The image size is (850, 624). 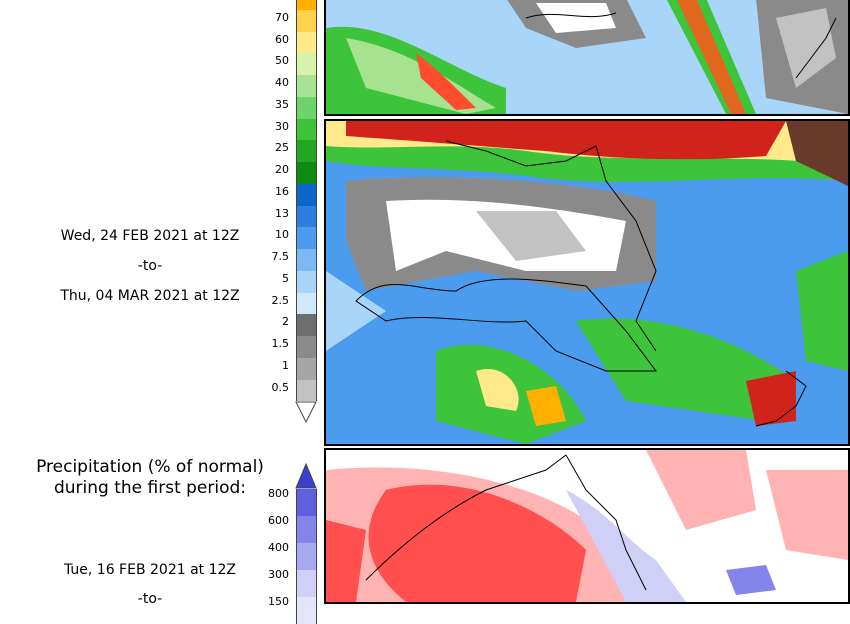 I want to click on precip-legend-label: 0.5, so click(x=280, y=387).